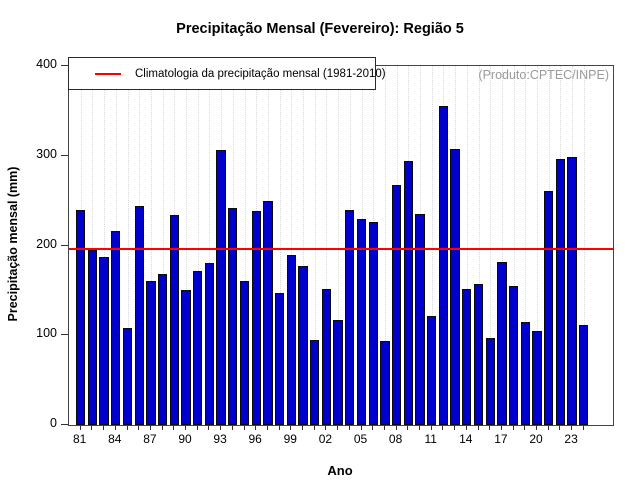 The image size is (640, 500). Describe the element at coordinates (80, 439) in the screenshot. I see `x-tick-label: 81` at that location.